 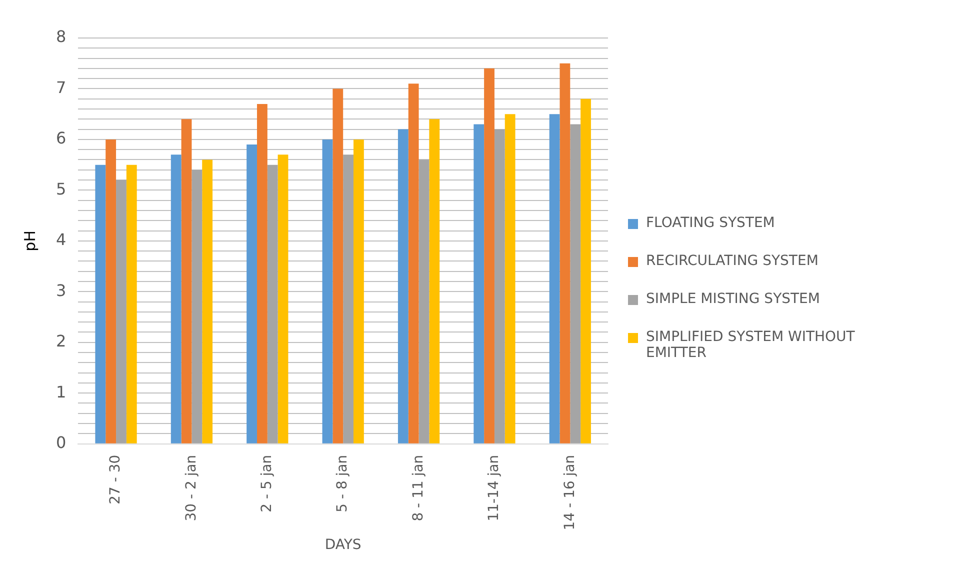 What do you see at coordinates (61, 87) in the screenshot?
I see `y-tick-label: 7` at bounding box center [61, 87].